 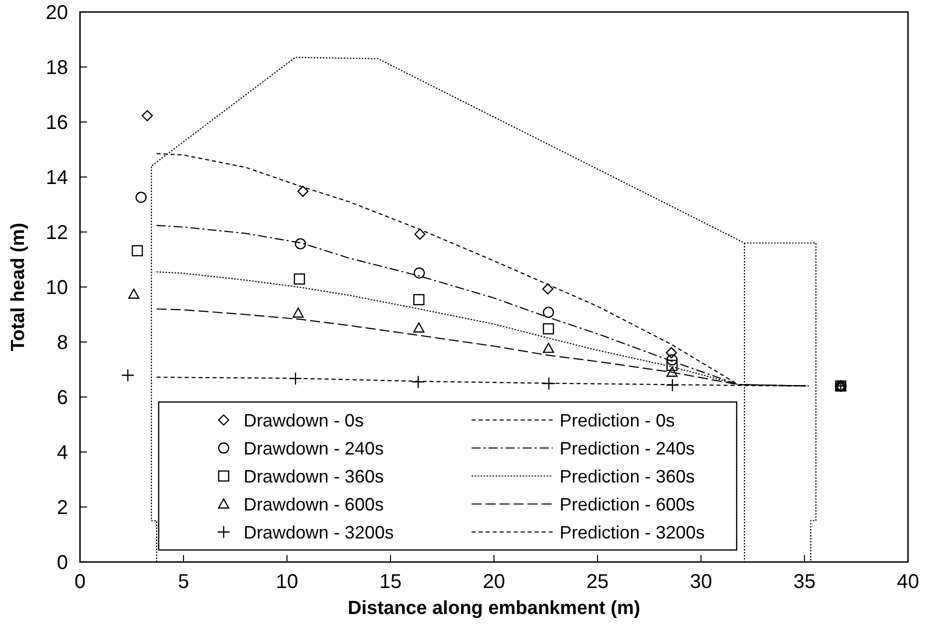 What do you see at coordinates (314, 448) in the screenshot?
I see `legend-label: Drawdown - 240s` at bounding box center [314, 448].